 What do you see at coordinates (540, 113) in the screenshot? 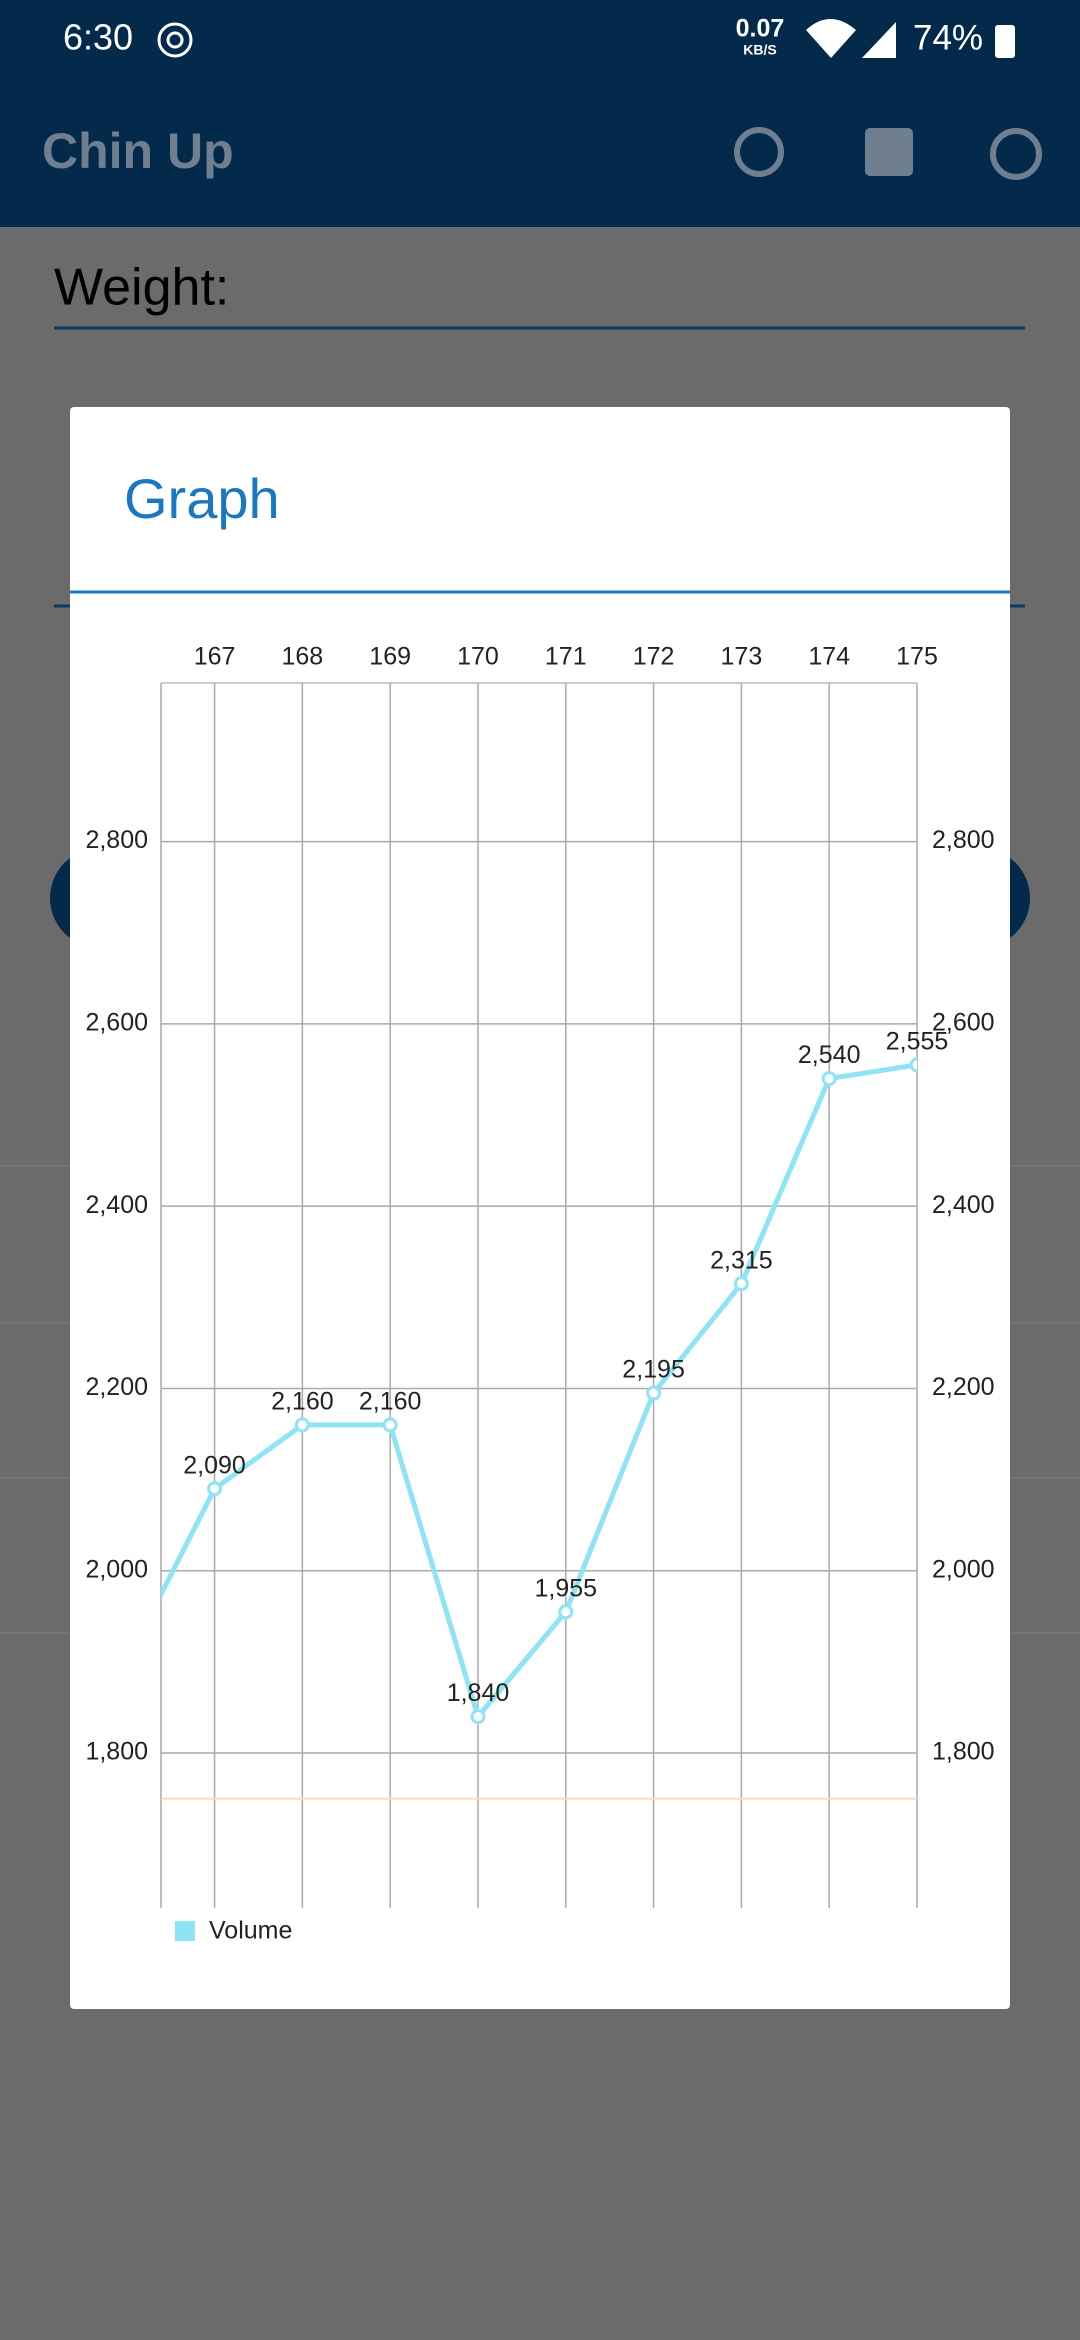
I see `app-bar-background` at bounding box center [540, 113].